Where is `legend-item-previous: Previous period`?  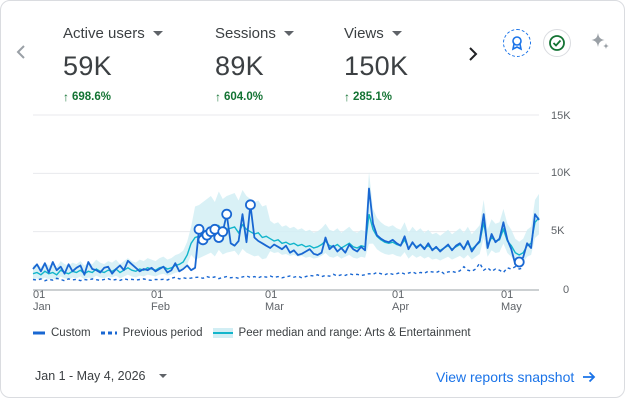 legend-item-previous: Previous period is located at coordinates (151, 333).